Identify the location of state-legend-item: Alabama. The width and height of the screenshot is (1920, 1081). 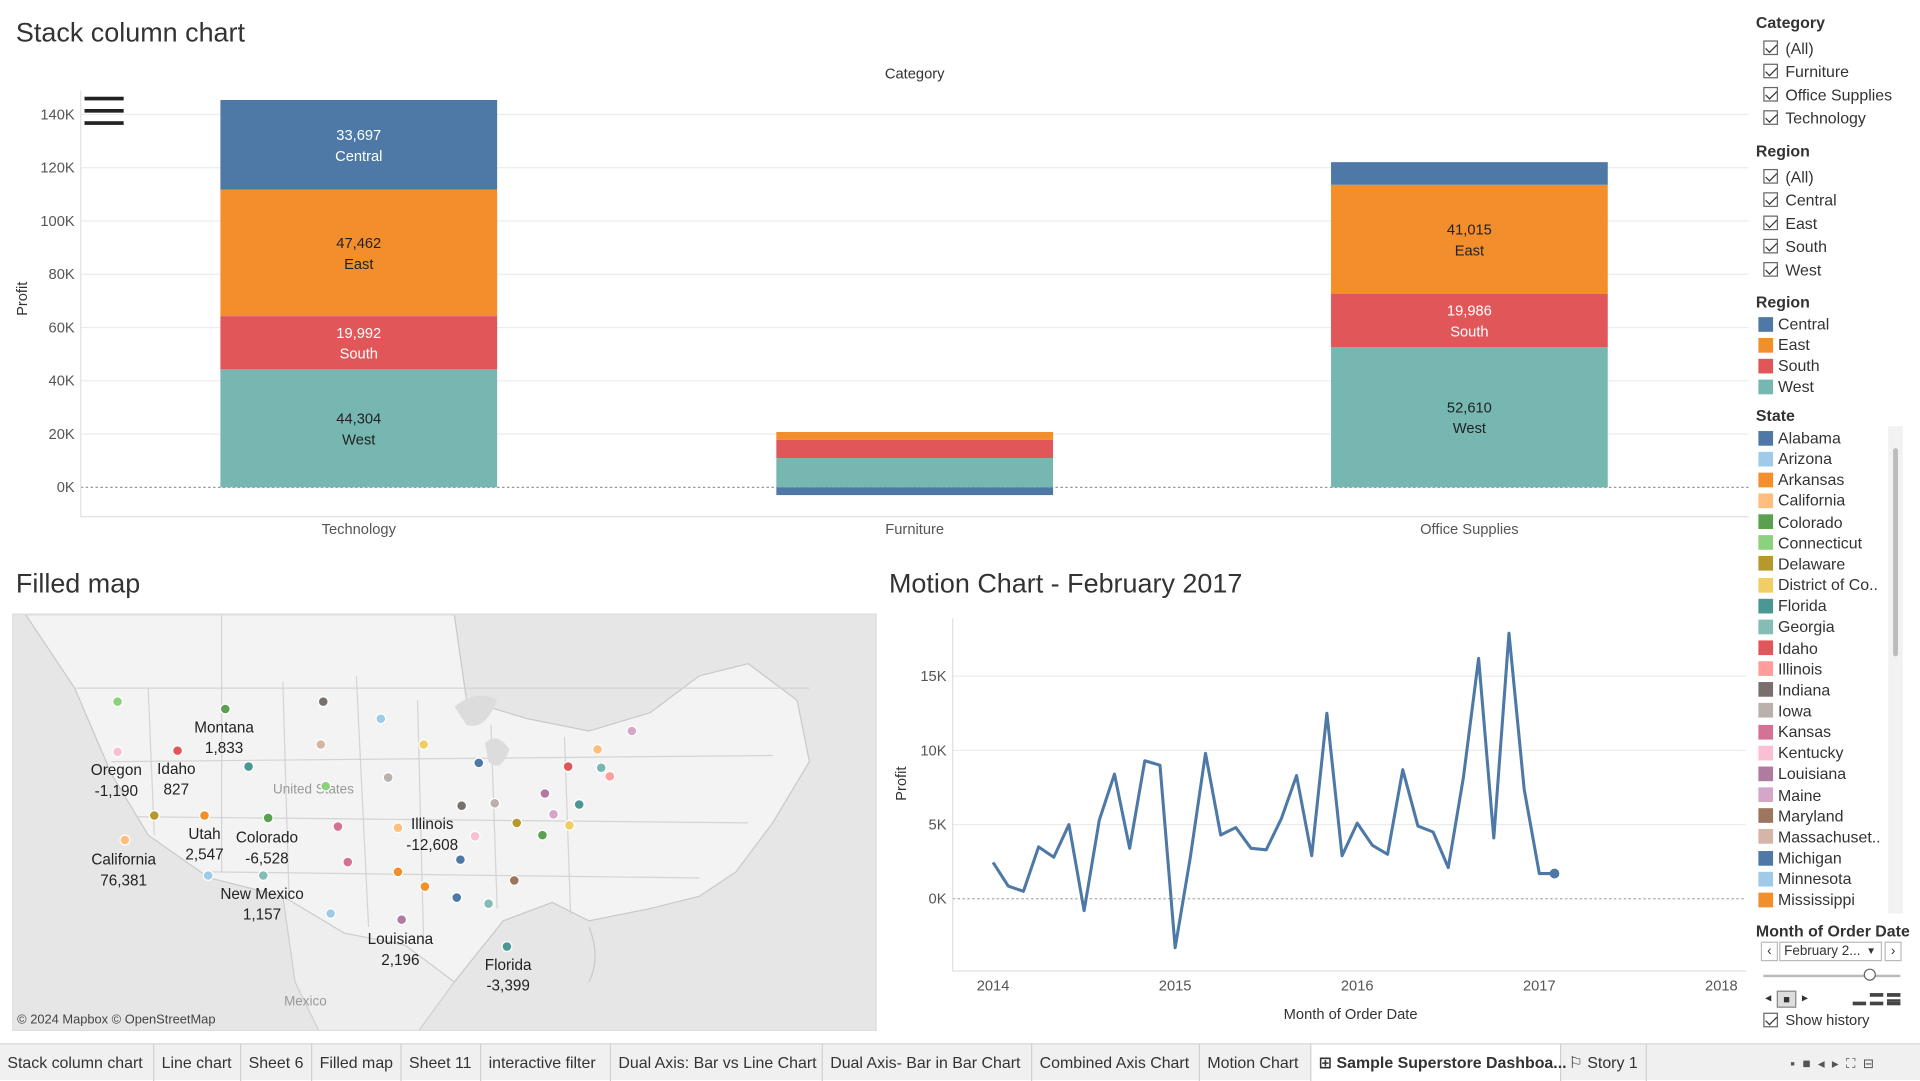
(1799, 437).